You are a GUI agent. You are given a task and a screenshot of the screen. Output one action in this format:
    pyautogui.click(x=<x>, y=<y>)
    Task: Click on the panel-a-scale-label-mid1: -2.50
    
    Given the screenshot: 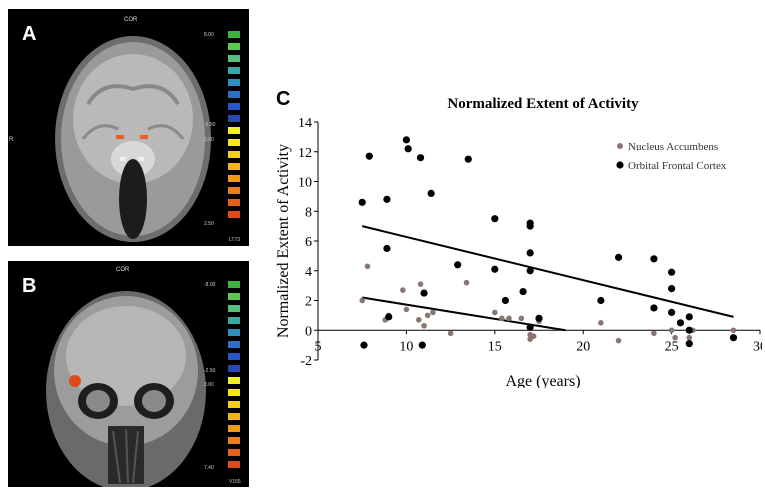 What is the action you would take?
    pyautogui.click(x=210, y=125)
    